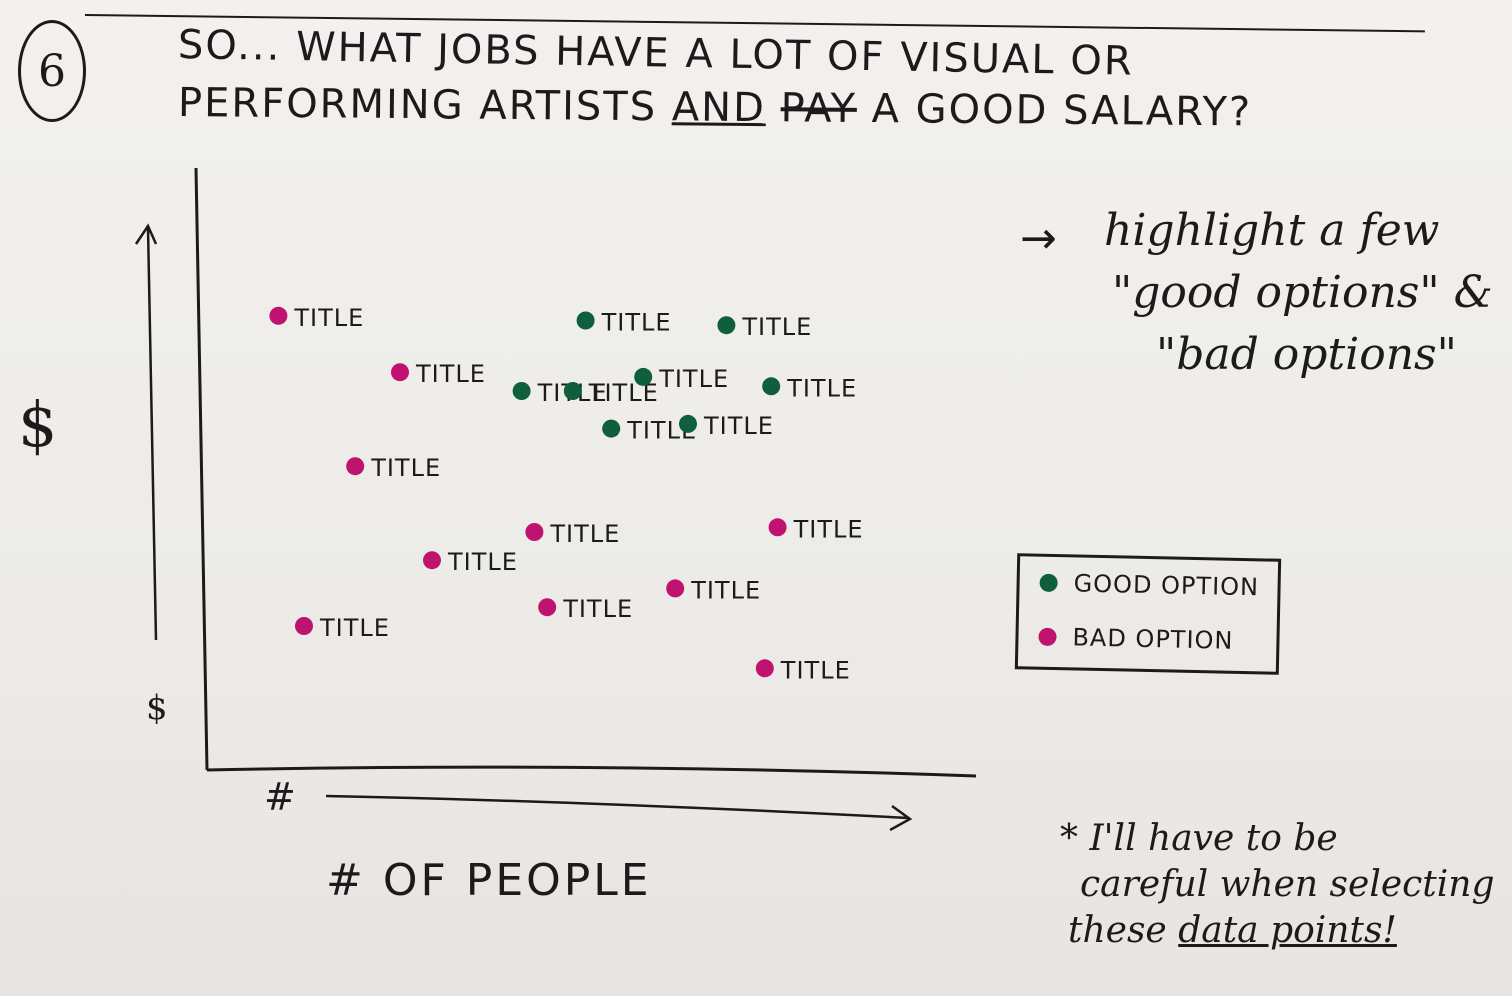 The image size is (1512, 996). I want to click on x-axis-line, so click(591, 771).